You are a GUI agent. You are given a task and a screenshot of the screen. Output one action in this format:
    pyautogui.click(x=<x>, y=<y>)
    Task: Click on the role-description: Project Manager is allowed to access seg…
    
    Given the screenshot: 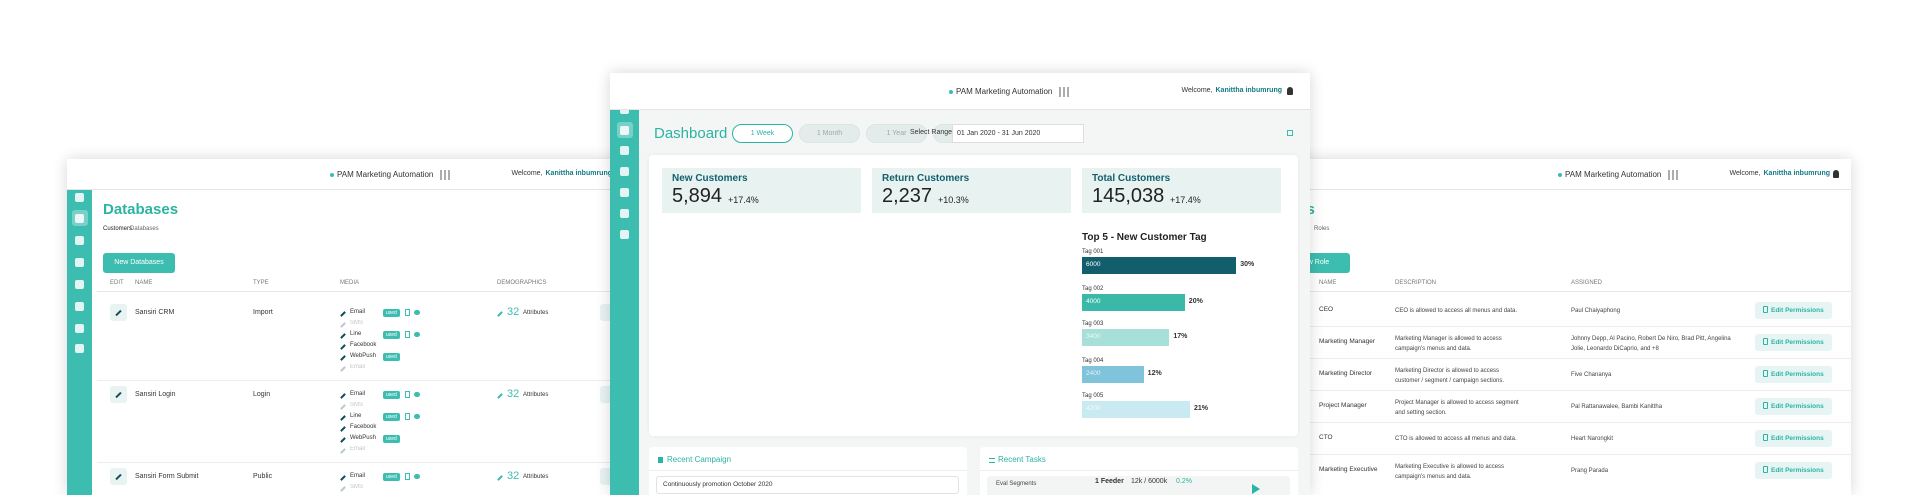 What is the action you would take?
    pyautogui.click(x=1457, y=408)
    